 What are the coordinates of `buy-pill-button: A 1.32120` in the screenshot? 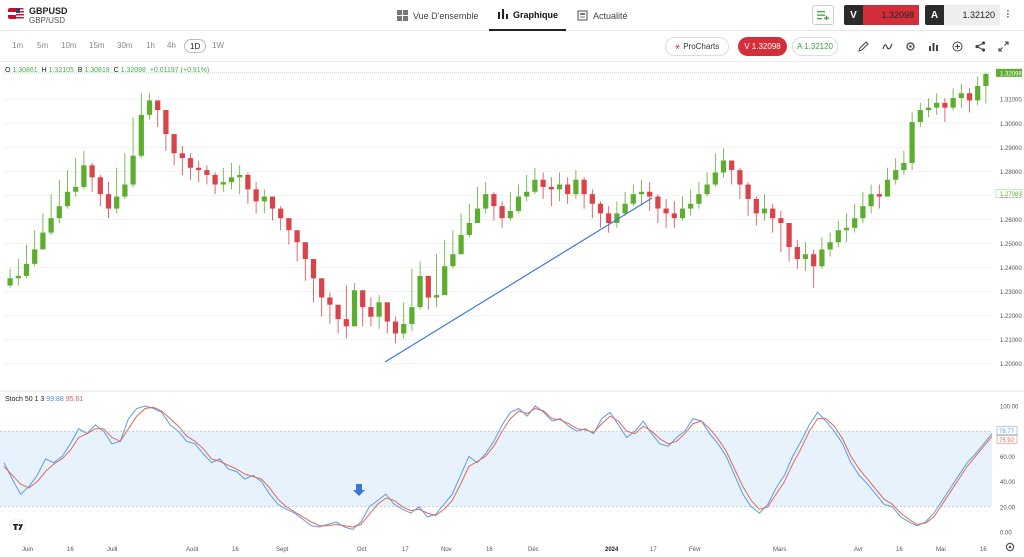 It's located at (815, 46).